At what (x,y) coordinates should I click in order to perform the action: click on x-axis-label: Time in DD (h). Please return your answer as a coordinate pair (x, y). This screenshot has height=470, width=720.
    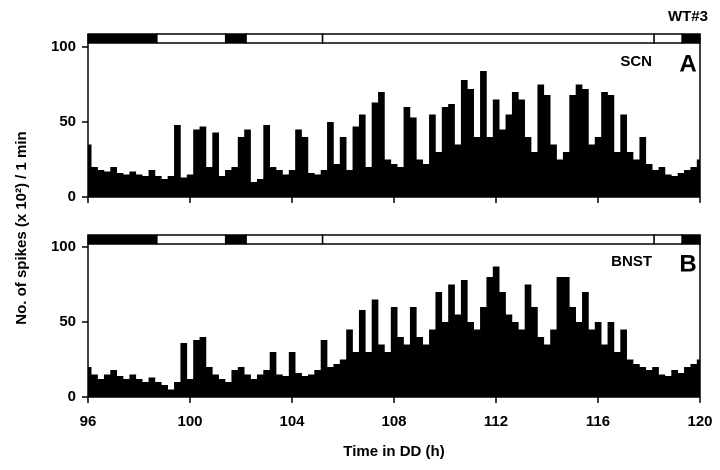
    Looking at the image, I should click on (393, 451).